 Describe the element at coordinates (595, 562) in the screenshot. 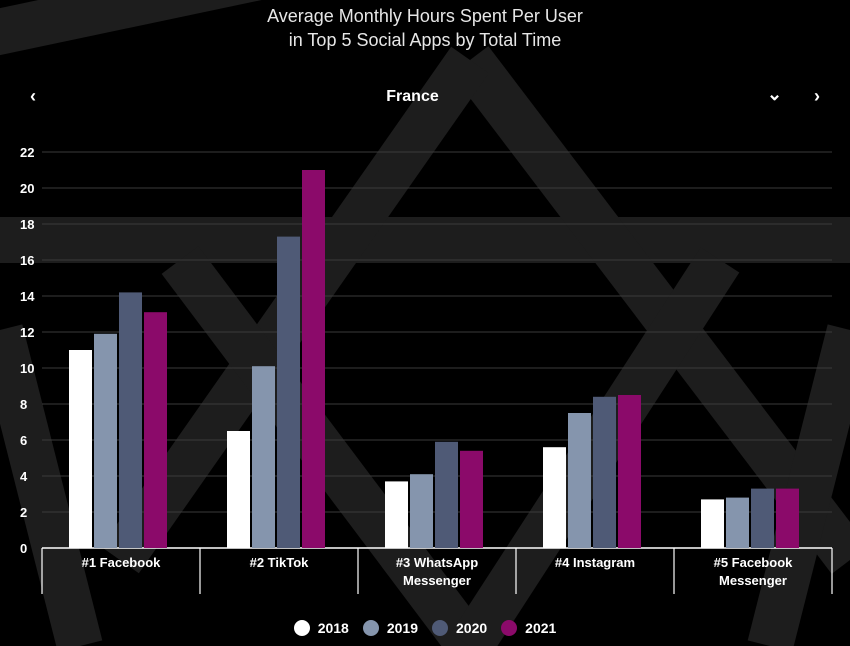

I see `x-tick-label: #4 Instagram` at that location.